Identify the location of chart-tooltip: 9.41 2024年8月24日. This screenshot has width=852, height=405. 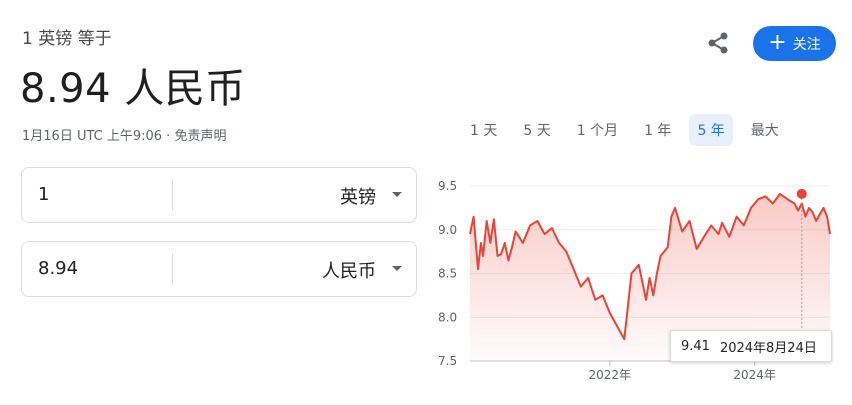
(751, 346).